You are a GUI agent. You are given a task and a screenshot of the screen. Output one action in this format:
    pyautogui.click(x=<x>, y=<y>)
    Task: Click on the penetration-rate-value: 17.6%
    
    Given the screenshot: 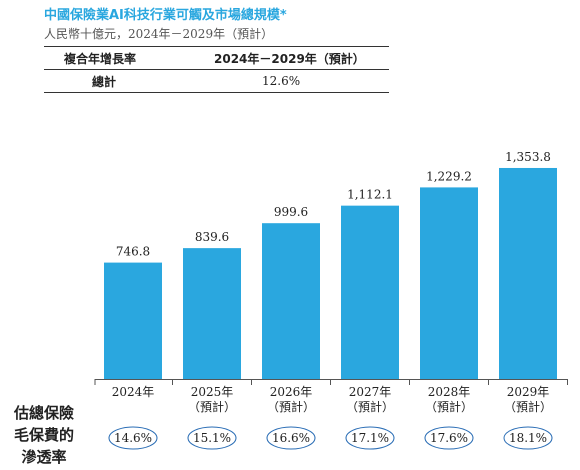 What is the action you would take?
    pyautogui.click(x=449, y=438)
    